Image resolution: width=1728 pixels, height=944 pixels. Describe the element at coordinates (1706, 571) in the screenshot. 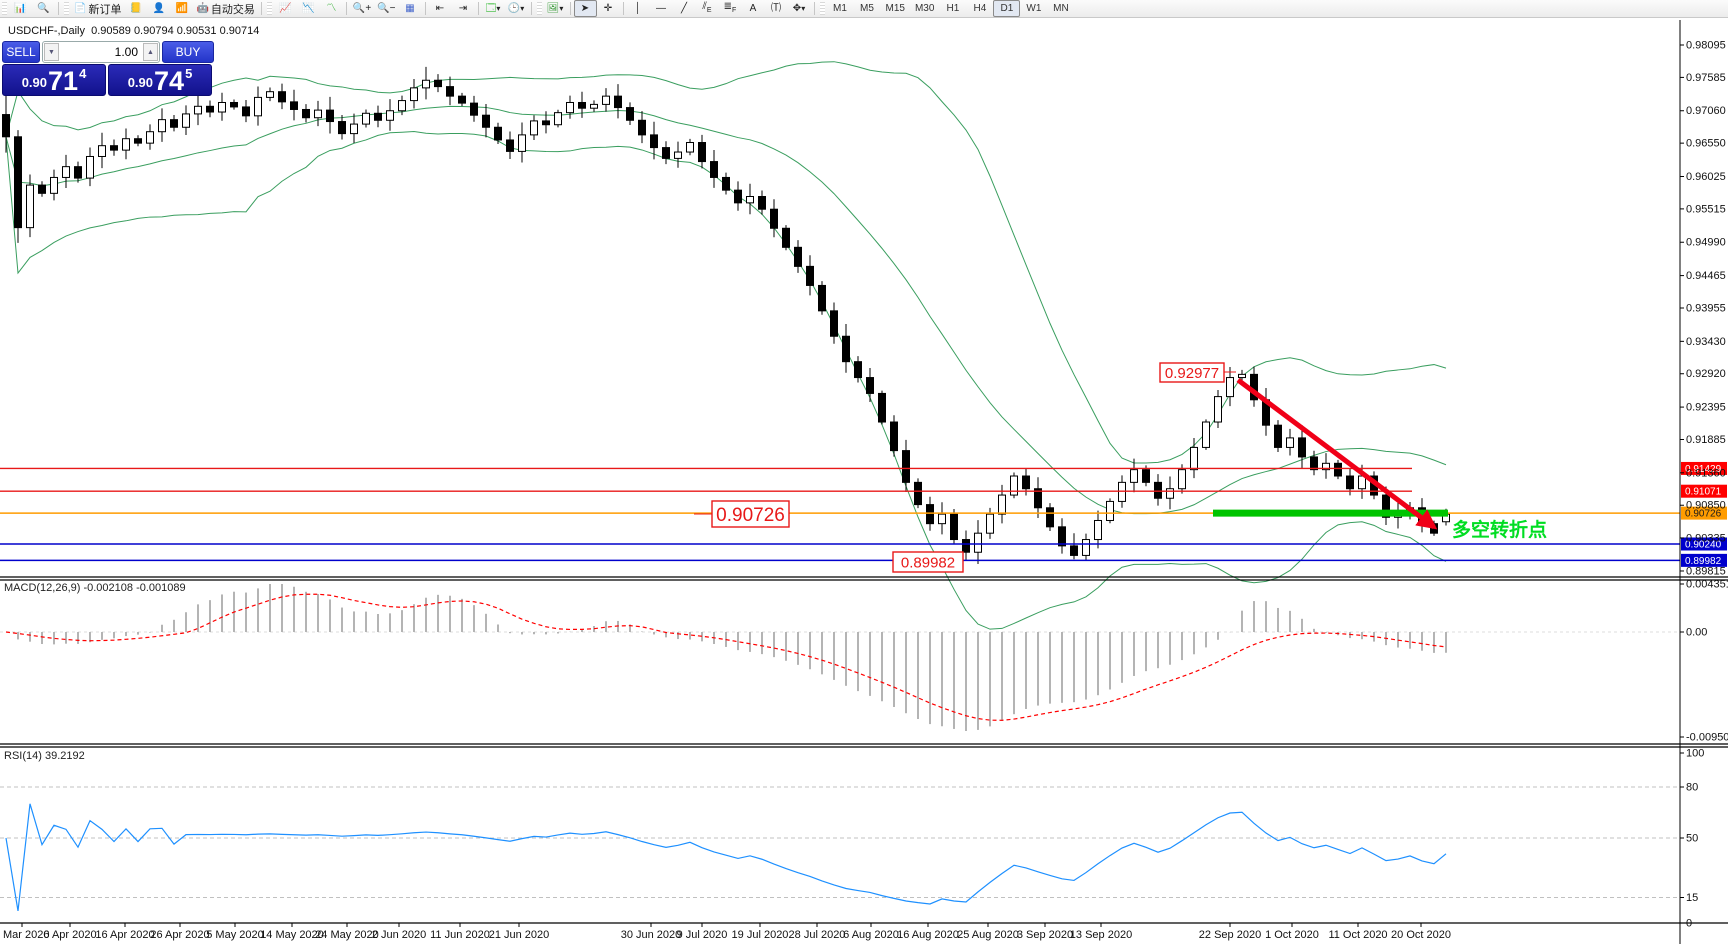

I see `price-axis-label: 0.89815` at that location.